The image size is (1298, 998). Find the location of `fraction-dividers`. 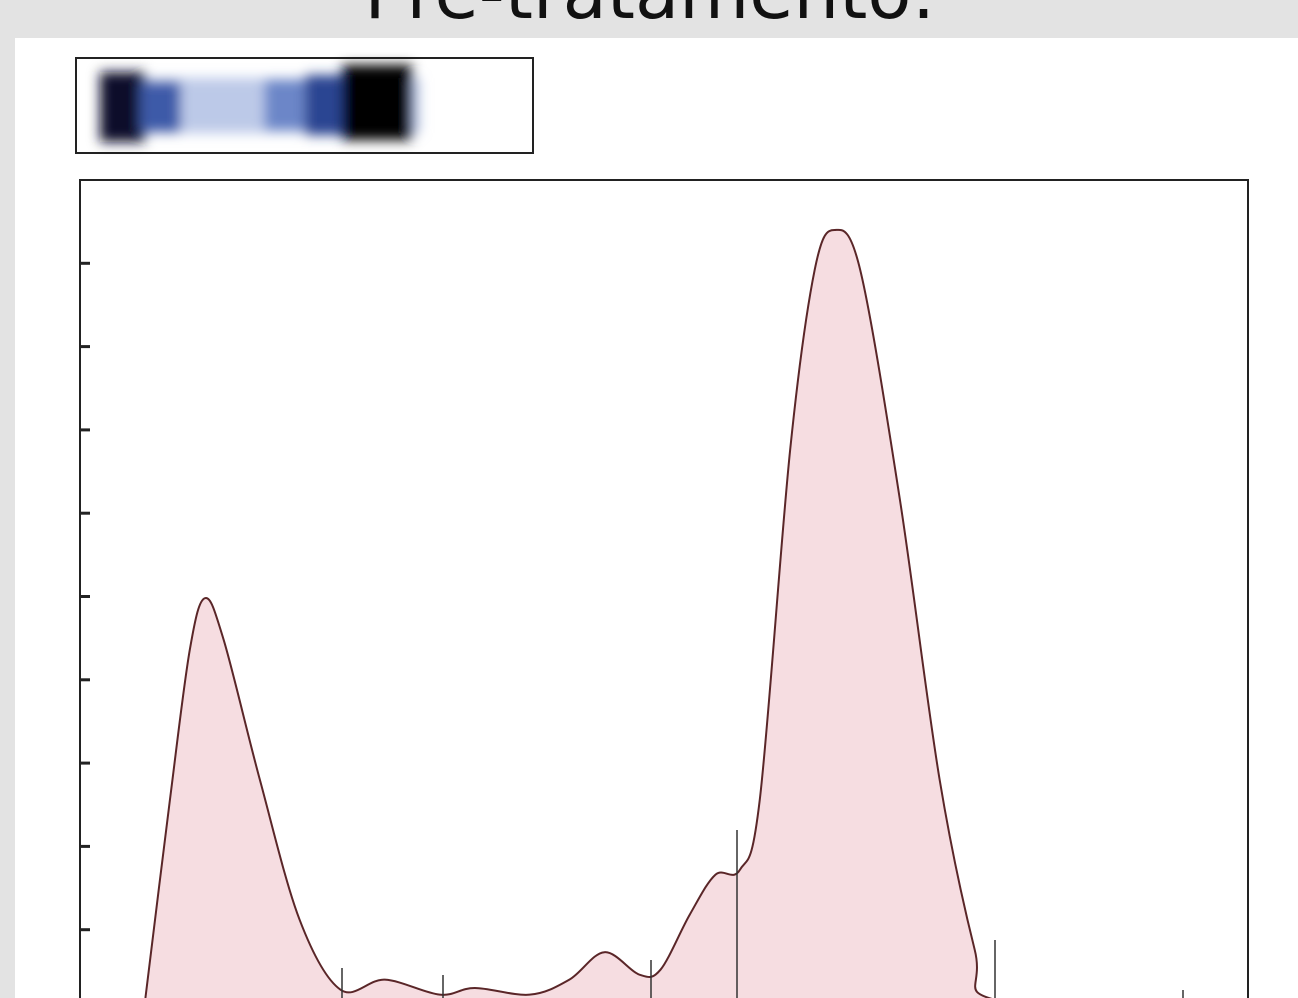

fraction-dividers is located at coordinates (762, 914).